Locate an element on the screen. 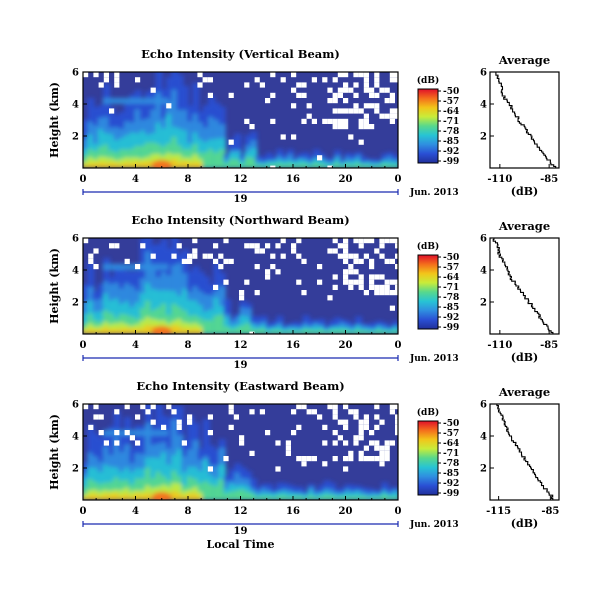 The image size is (610, 598). colorbar-tick-label: -85 is located at coordinates (451, 474).